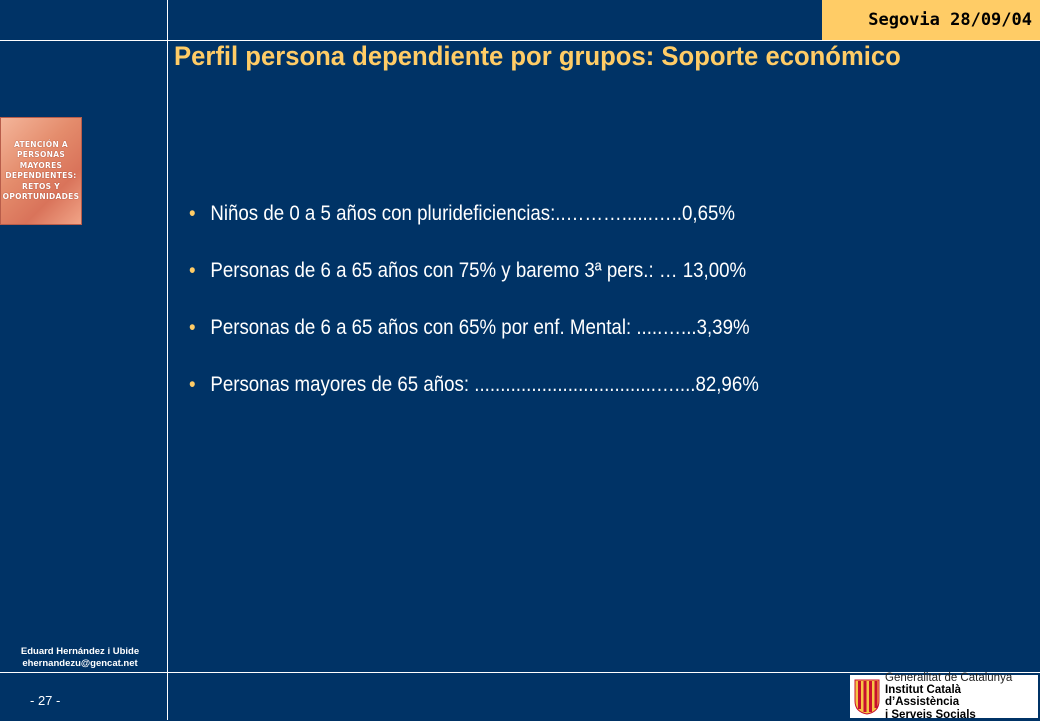  Describe the element at coordinates (950, 20) in the screenshot. I see `date-label: Segovia 28/09/04` at that location.